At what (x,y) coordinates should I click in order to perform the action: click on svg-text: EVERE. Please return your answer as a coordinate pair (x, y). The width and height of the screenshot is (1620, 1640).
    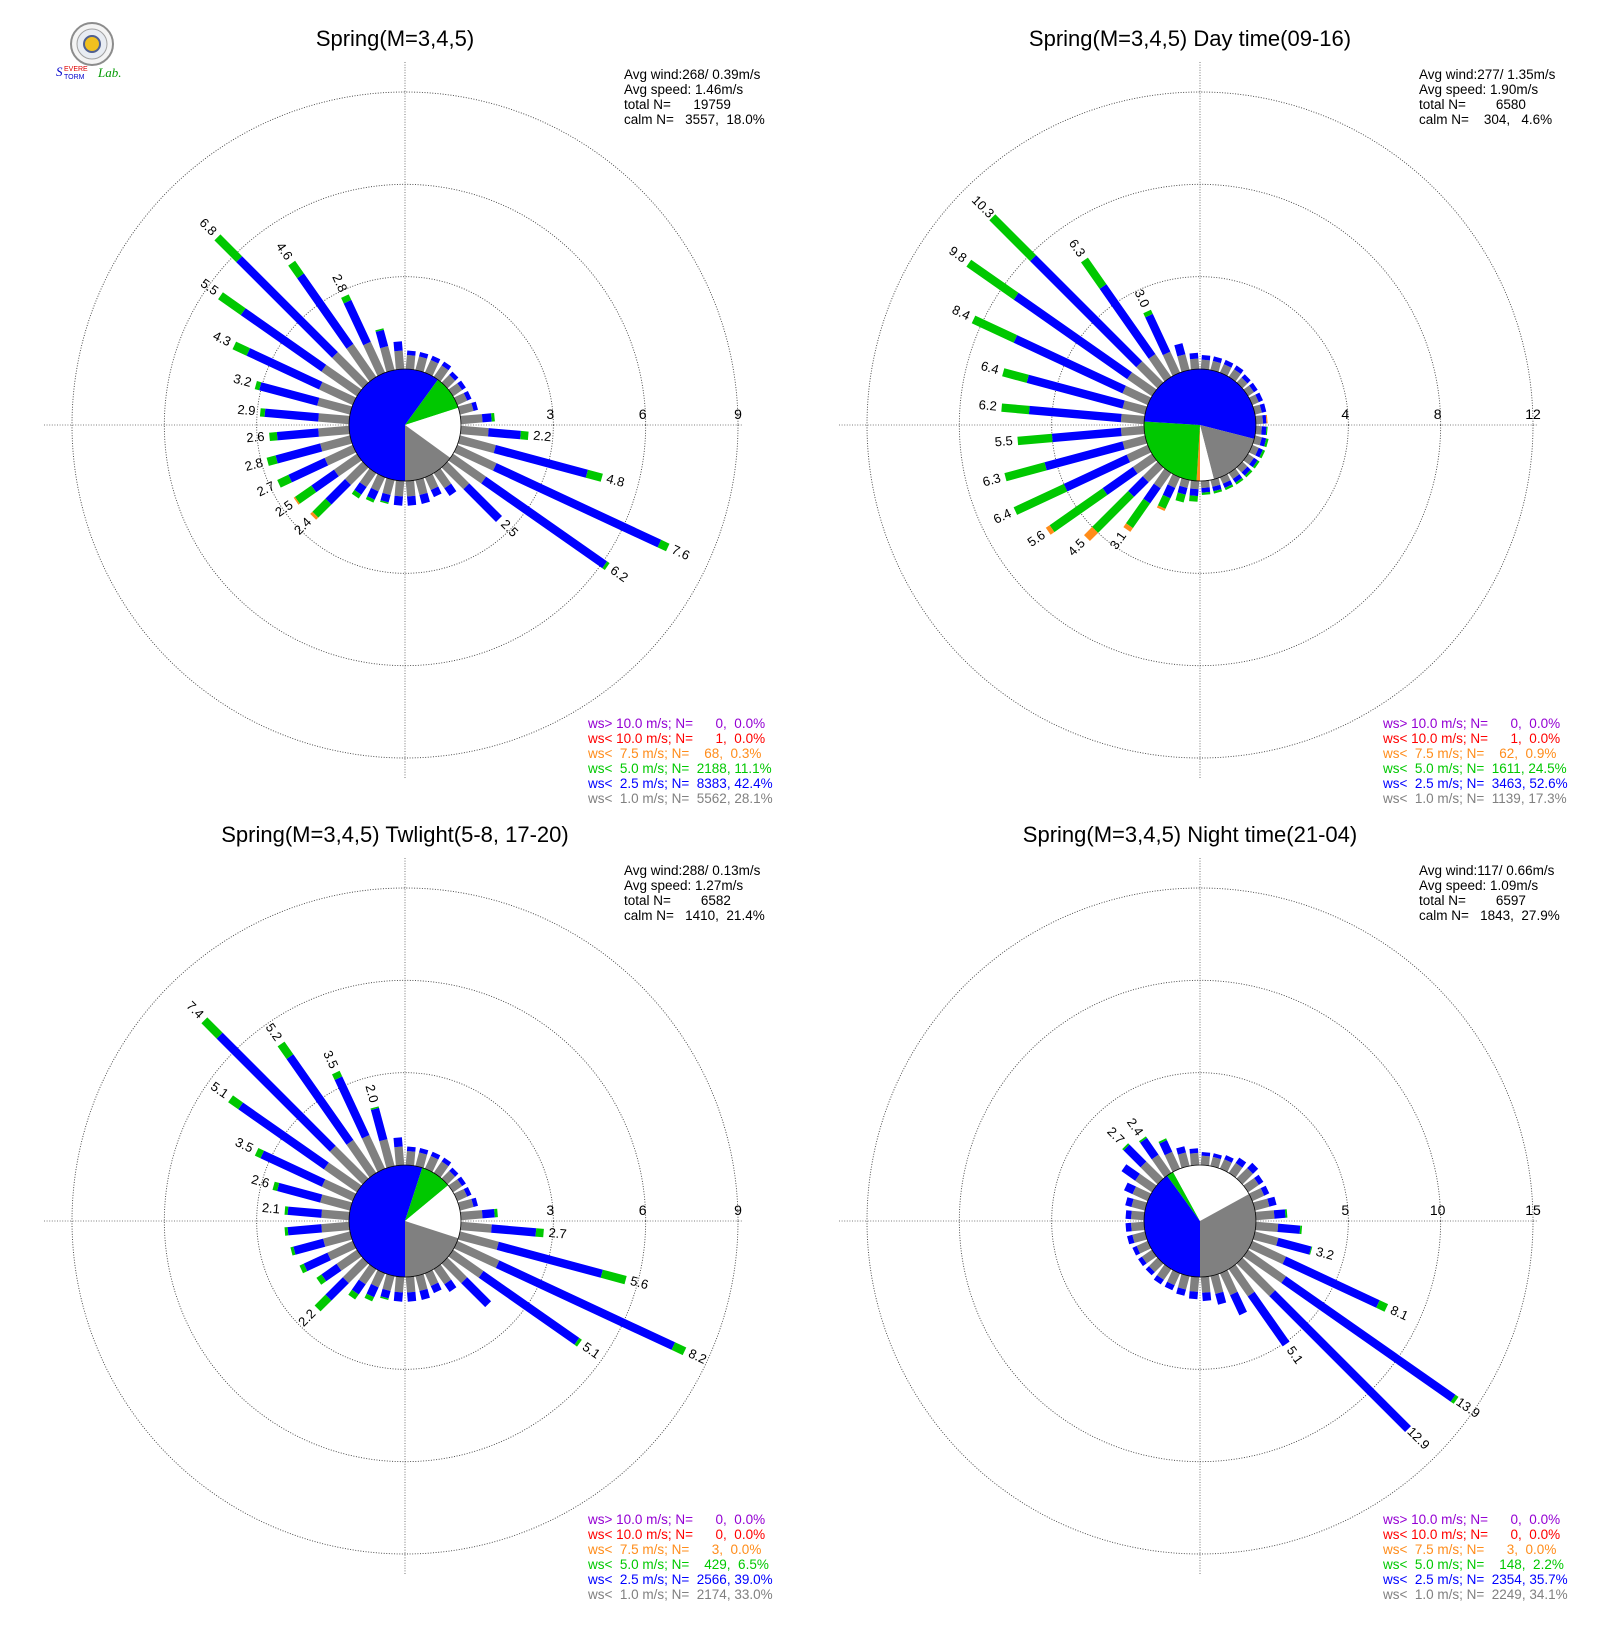
    Looking at the image, I should click on (76, 69).